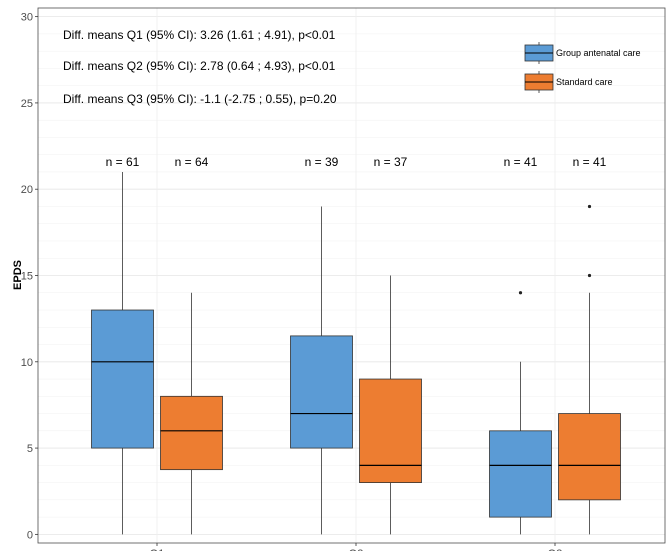 Image resolution: width=667 pixels, height=551 pixels. I want to click on n-label-group-antenatal-care-q3: n = 41, so click(521, 162).